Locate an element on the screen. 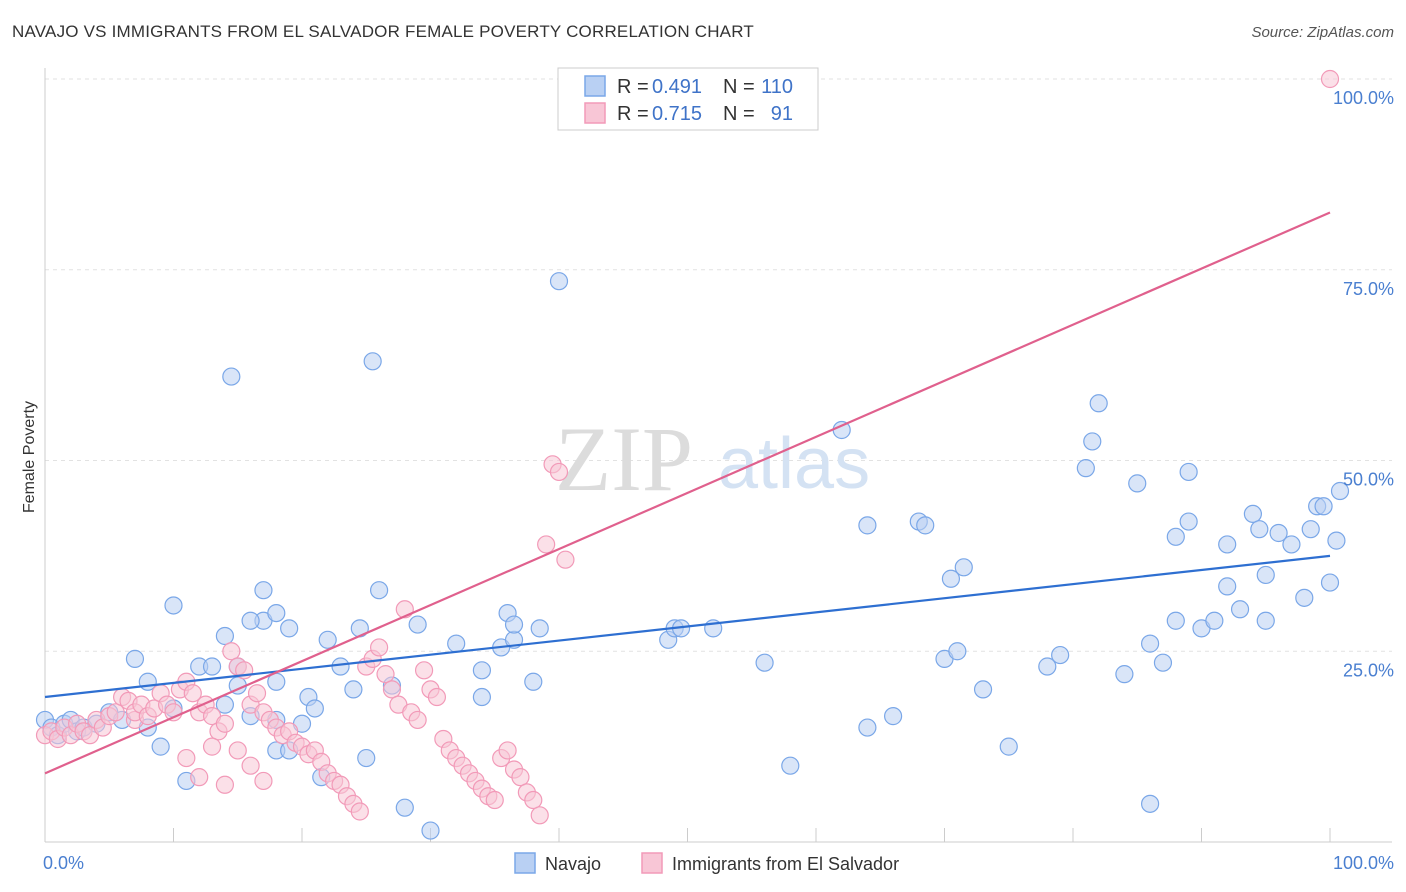  legend-label-navajo: Navajo is located at coordinates (573, 864).